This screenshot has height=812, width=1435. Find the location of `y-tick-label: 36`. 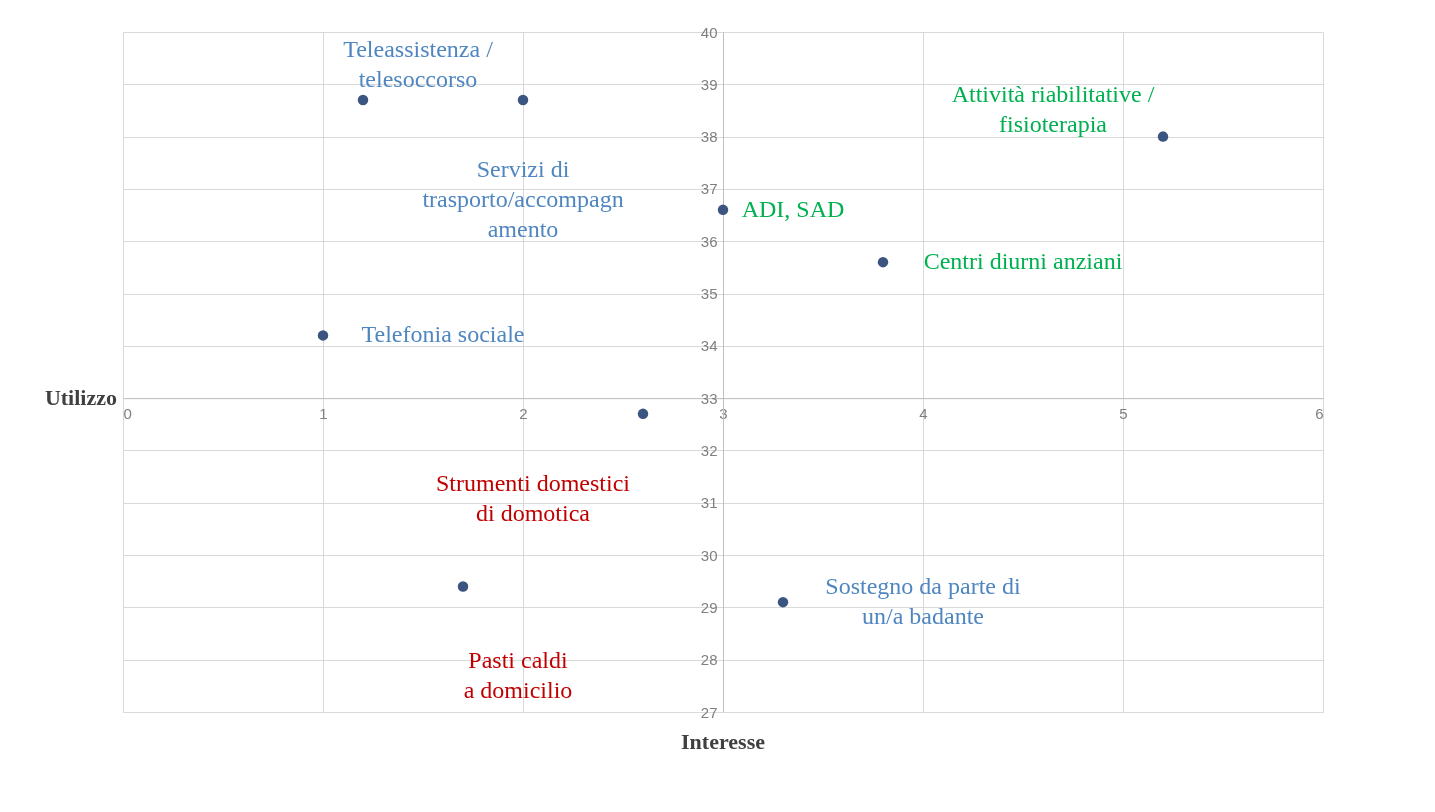

y-tick-label: 36 is located at coordinates (709, 241).